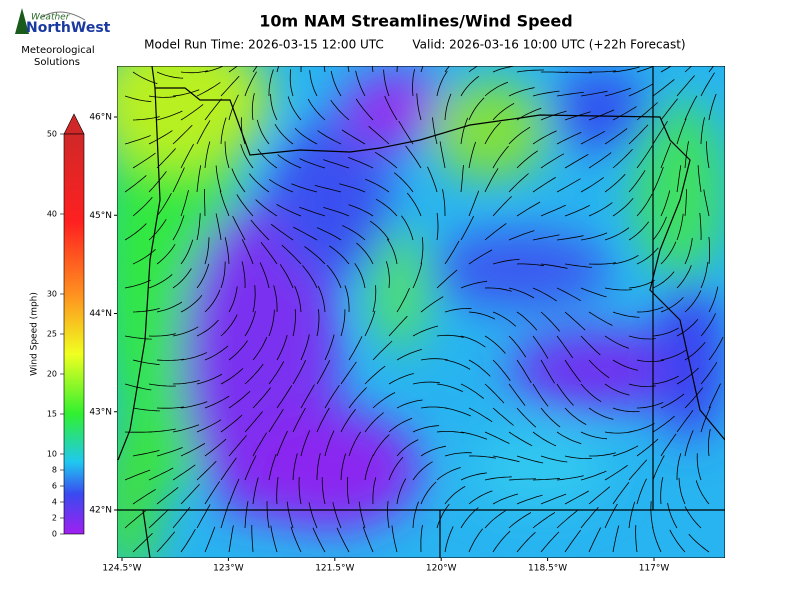 Image resolution: width=800 pixels, height=600 pixels. Describe the element at coordinates (74, 334) in the screenshot. I see `colorbar-bar` at that location.